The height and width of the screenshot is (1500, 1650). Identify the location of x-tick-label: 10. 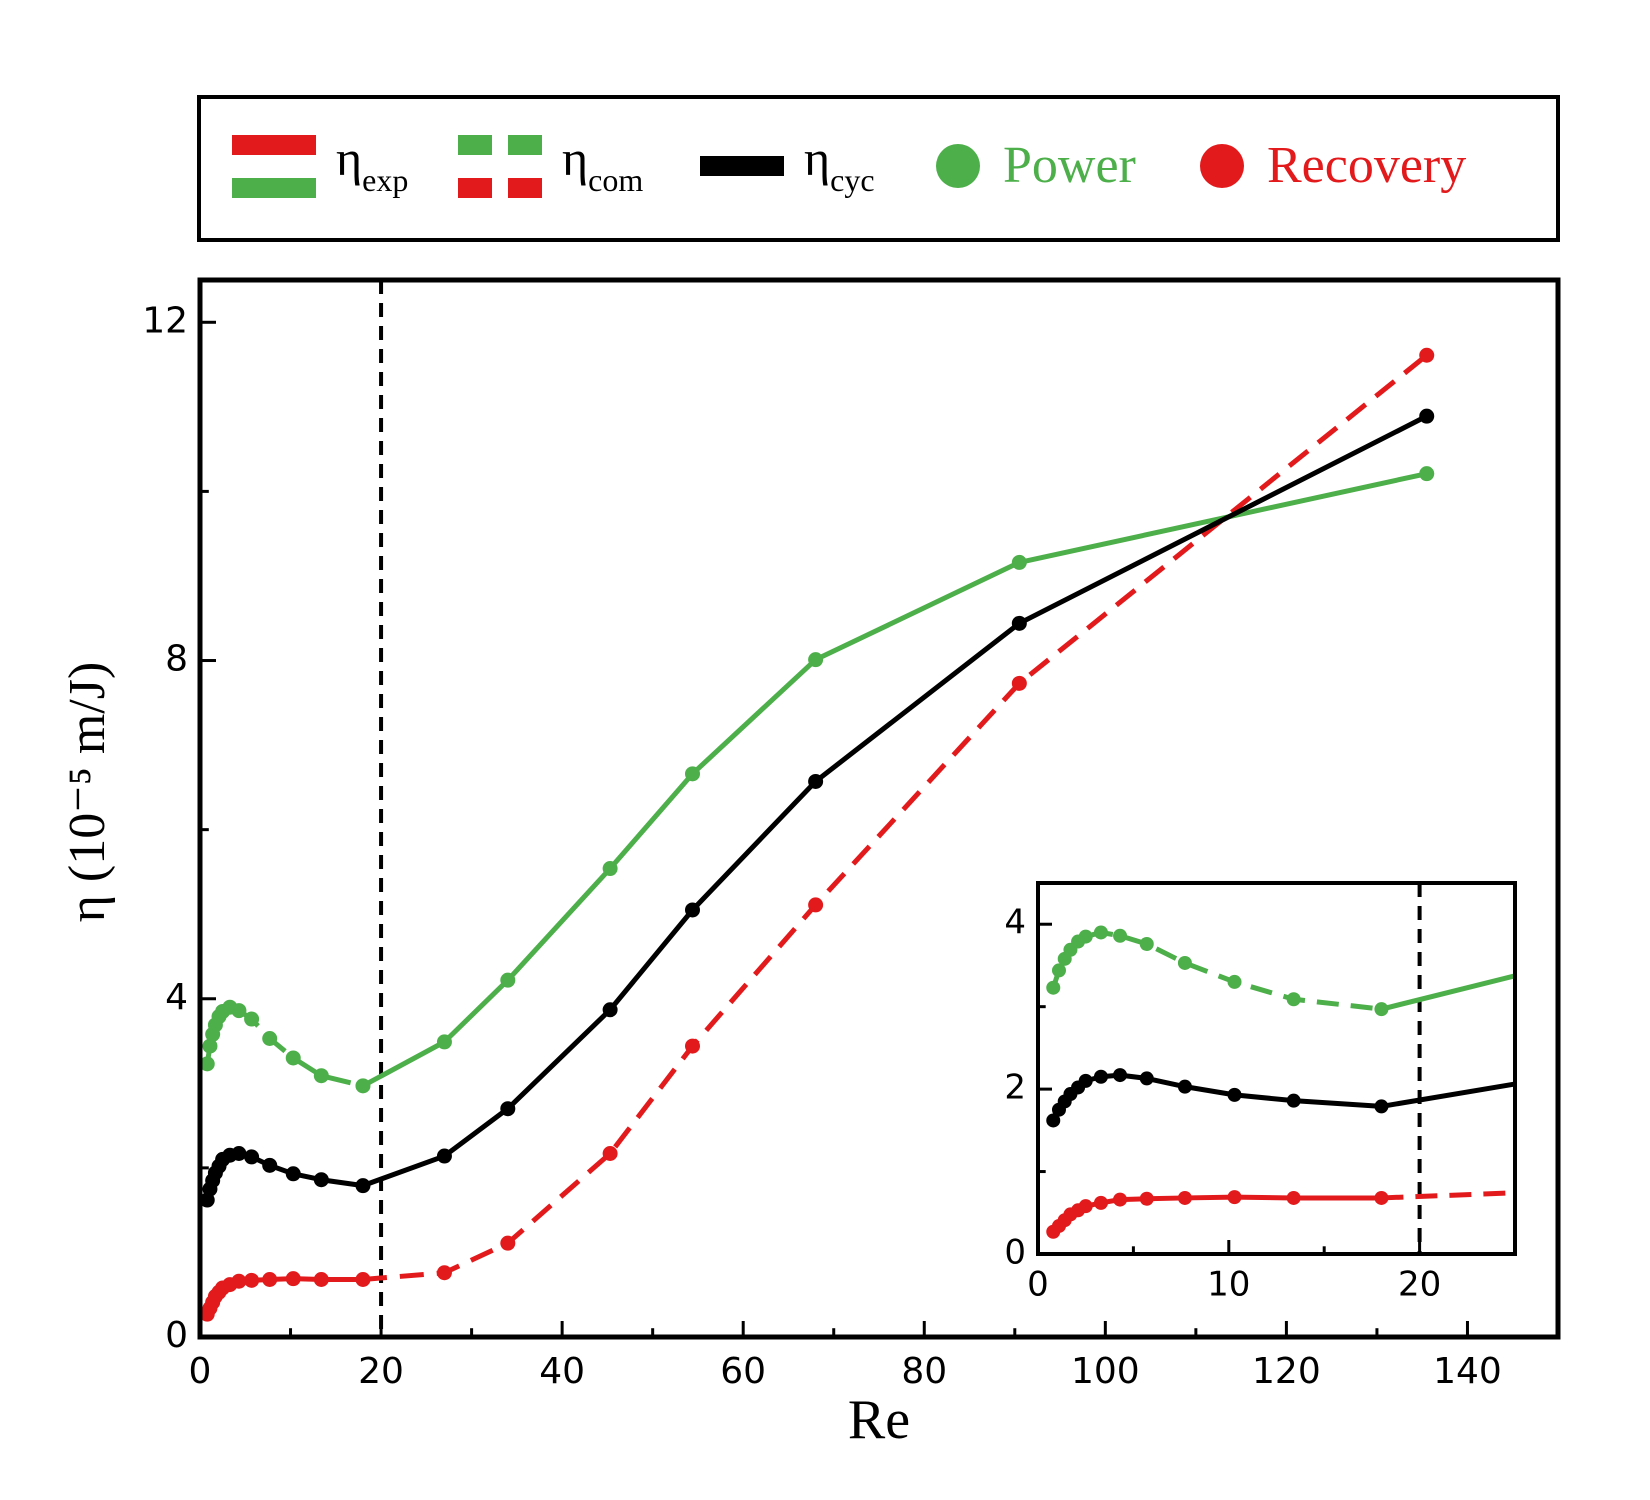
(1228, 1285).